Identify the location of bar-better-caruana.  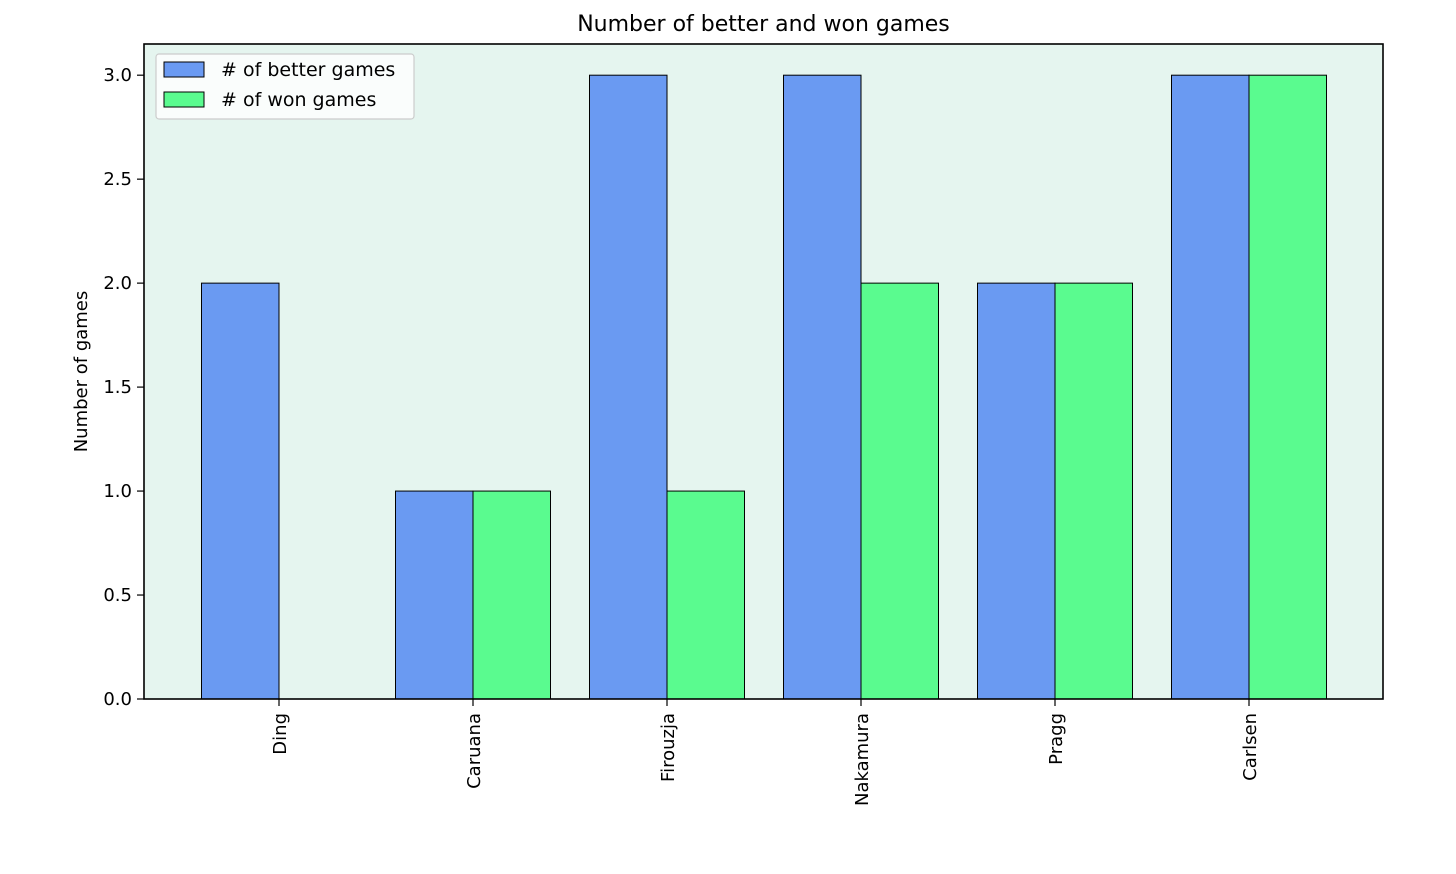
(434, 595).